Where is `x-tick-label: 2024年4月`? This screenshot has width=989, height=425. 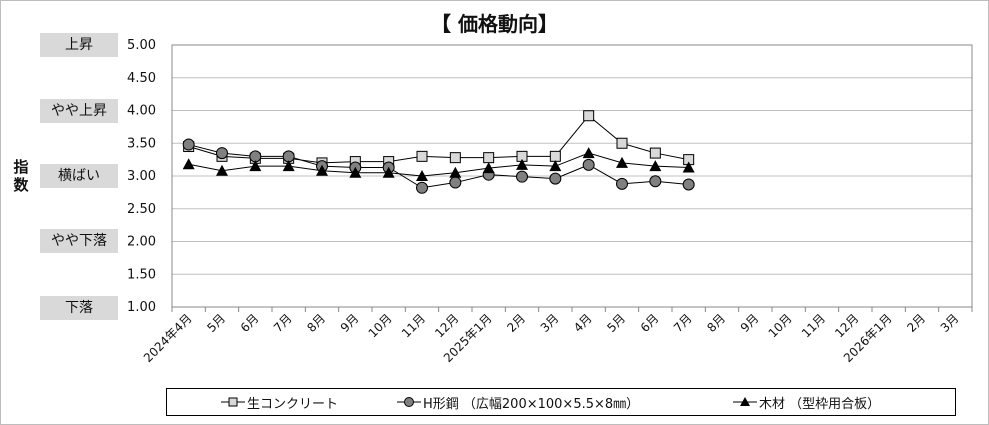
x-tick-label: 2024年4月 is located at coordinates (168, 338).